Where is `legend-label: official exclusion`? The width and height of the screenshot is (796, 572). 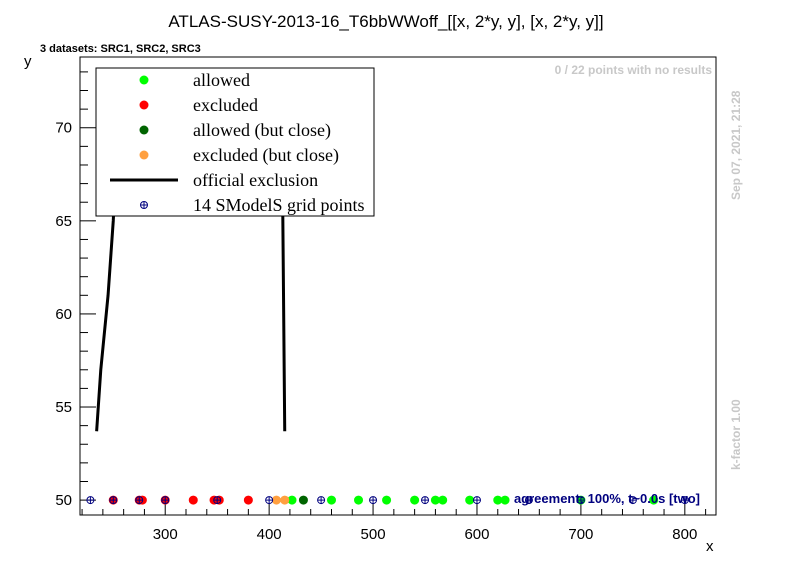
legend-label: official exclusion is located at coordinates (255, 180).